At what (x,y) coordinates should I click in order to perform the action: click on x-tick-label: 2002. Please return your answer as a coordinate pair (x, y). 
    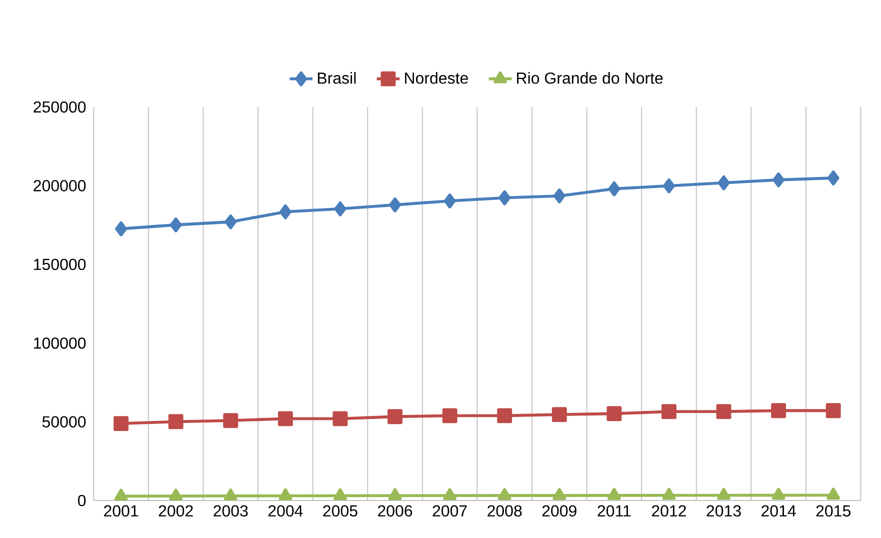
    Looking at the image, I should click on (175, 510).